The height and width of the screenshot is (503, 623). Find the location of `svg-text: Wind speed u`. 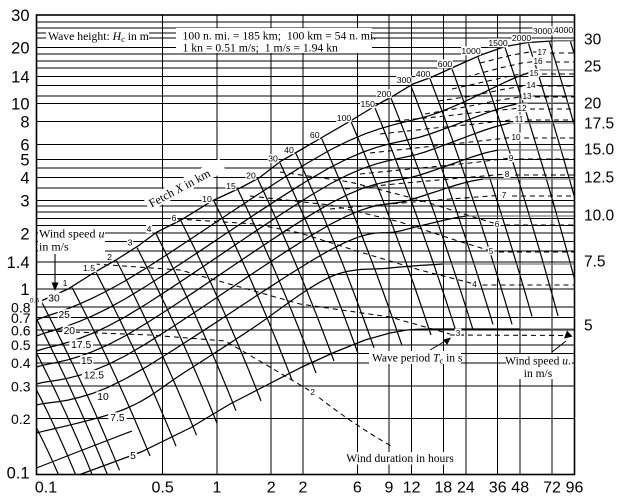

svg-text: Wind speed u is located at coordinates (72, 234).